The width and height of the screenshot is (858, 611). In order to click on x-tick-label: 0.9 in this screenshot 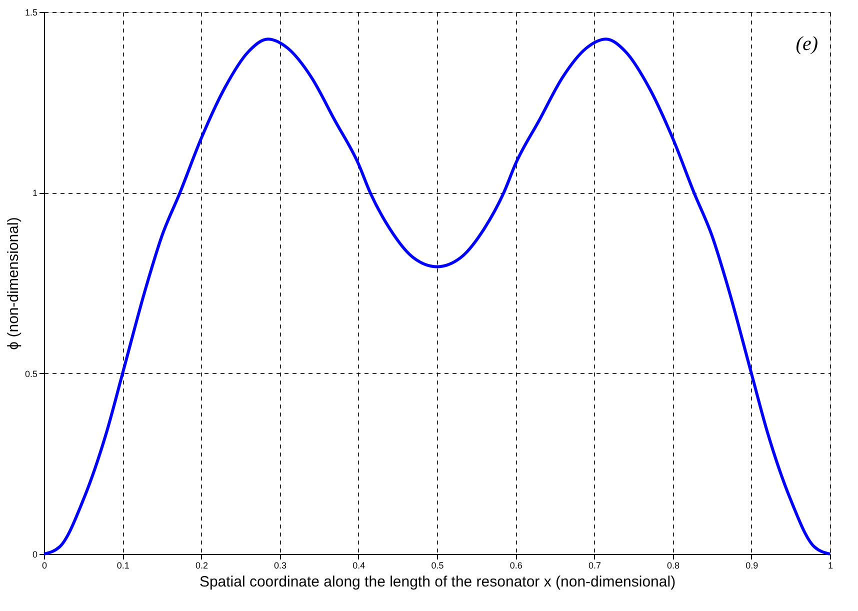, I will do `click(752, 565)`.